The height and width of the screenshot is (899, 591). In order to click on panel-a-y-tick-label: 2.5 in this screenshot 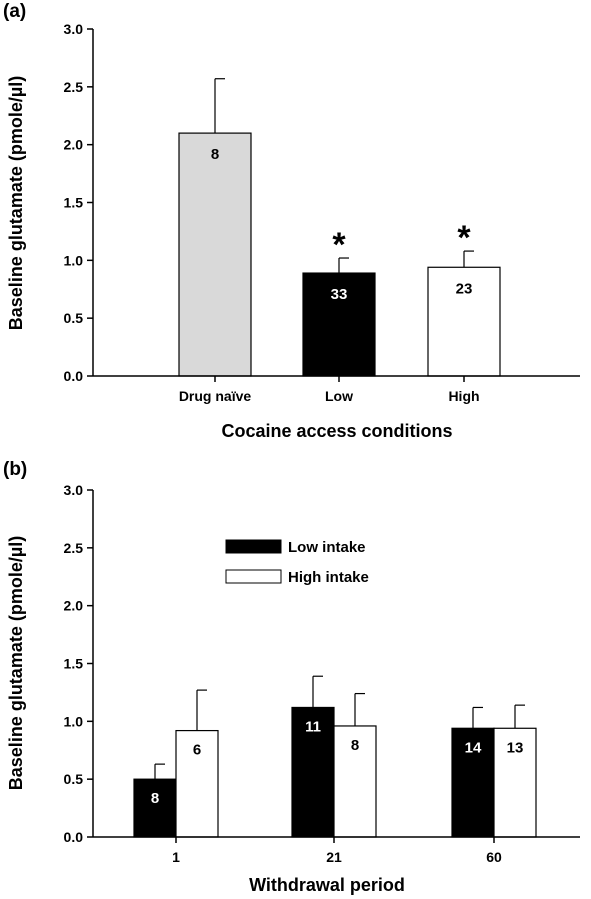, I will do `click(74, 87)`.